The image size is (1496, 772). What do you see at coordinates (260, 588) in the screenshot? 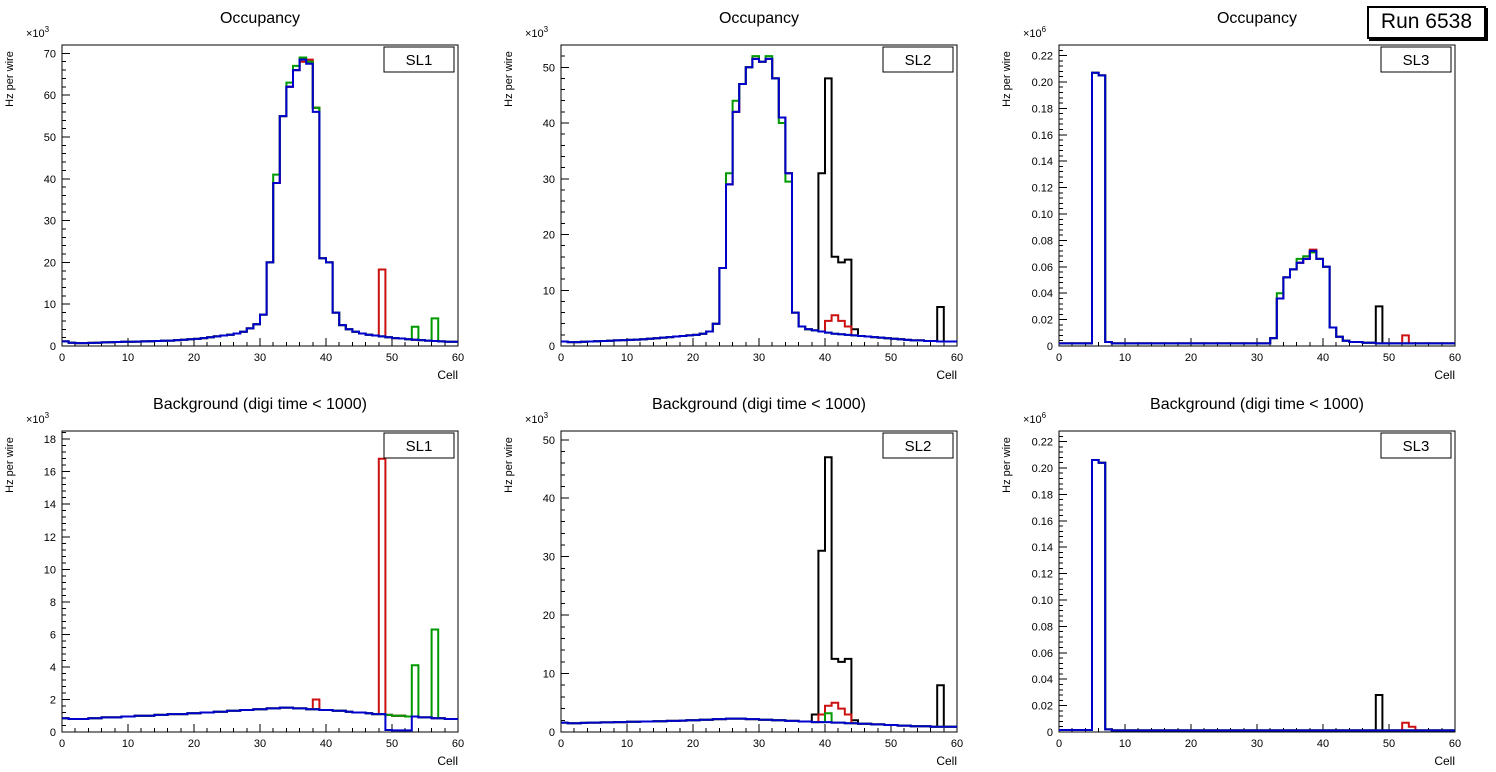
I see `series-red` at bounding box center [260, 588].